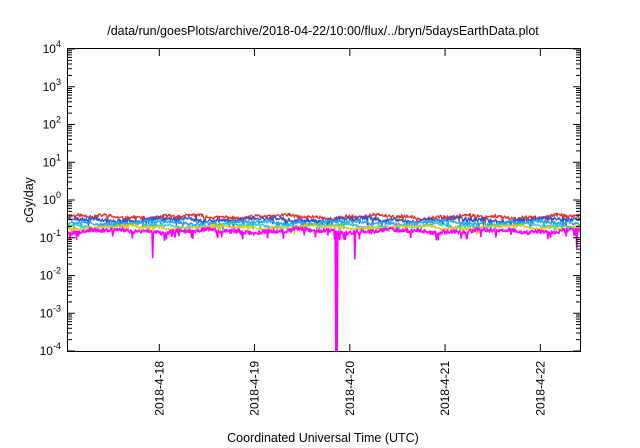 This screenshot has height=448, width=640. Describe the element at coordinates (540, 388) in the screenshot. I see `x-tick-label: 2018-4-22` at that location.